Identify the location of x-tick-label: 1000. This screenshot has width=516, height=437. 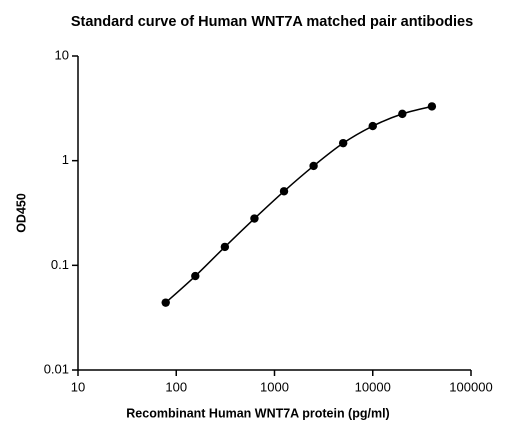
(274, 386).